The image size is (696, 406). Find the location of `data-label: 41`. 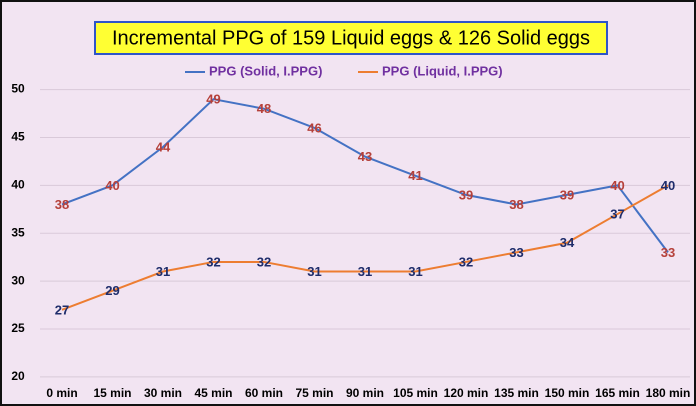

data-label: 41 is located at coordinates (415, 175).